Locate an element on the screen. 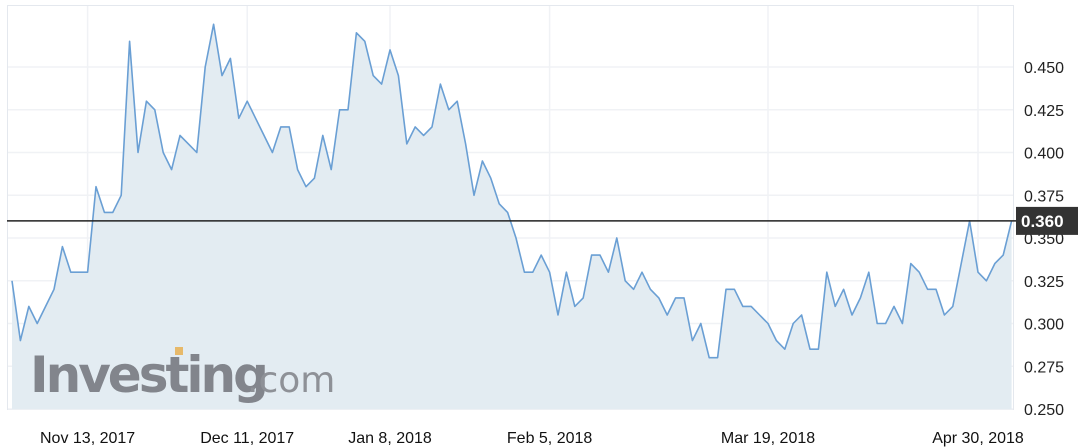  watermark-logo: Investing .com is located at coordinates (182, 375).